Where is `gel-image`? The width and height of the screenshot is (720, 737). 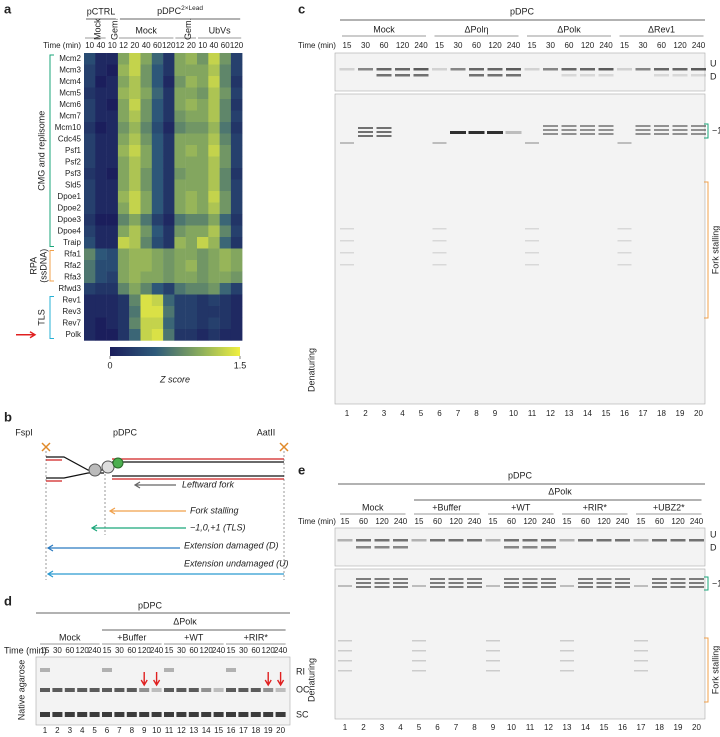 gel-image is located at coordinates (520, 644).